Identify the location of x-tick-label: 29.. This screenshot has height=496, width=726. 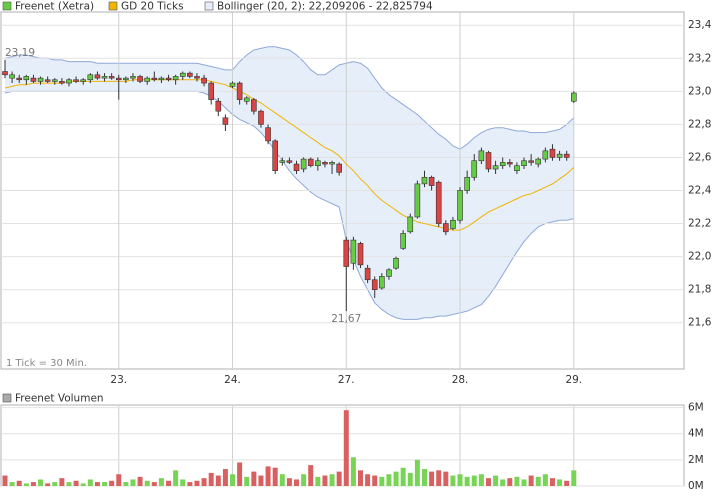
(573, 380).